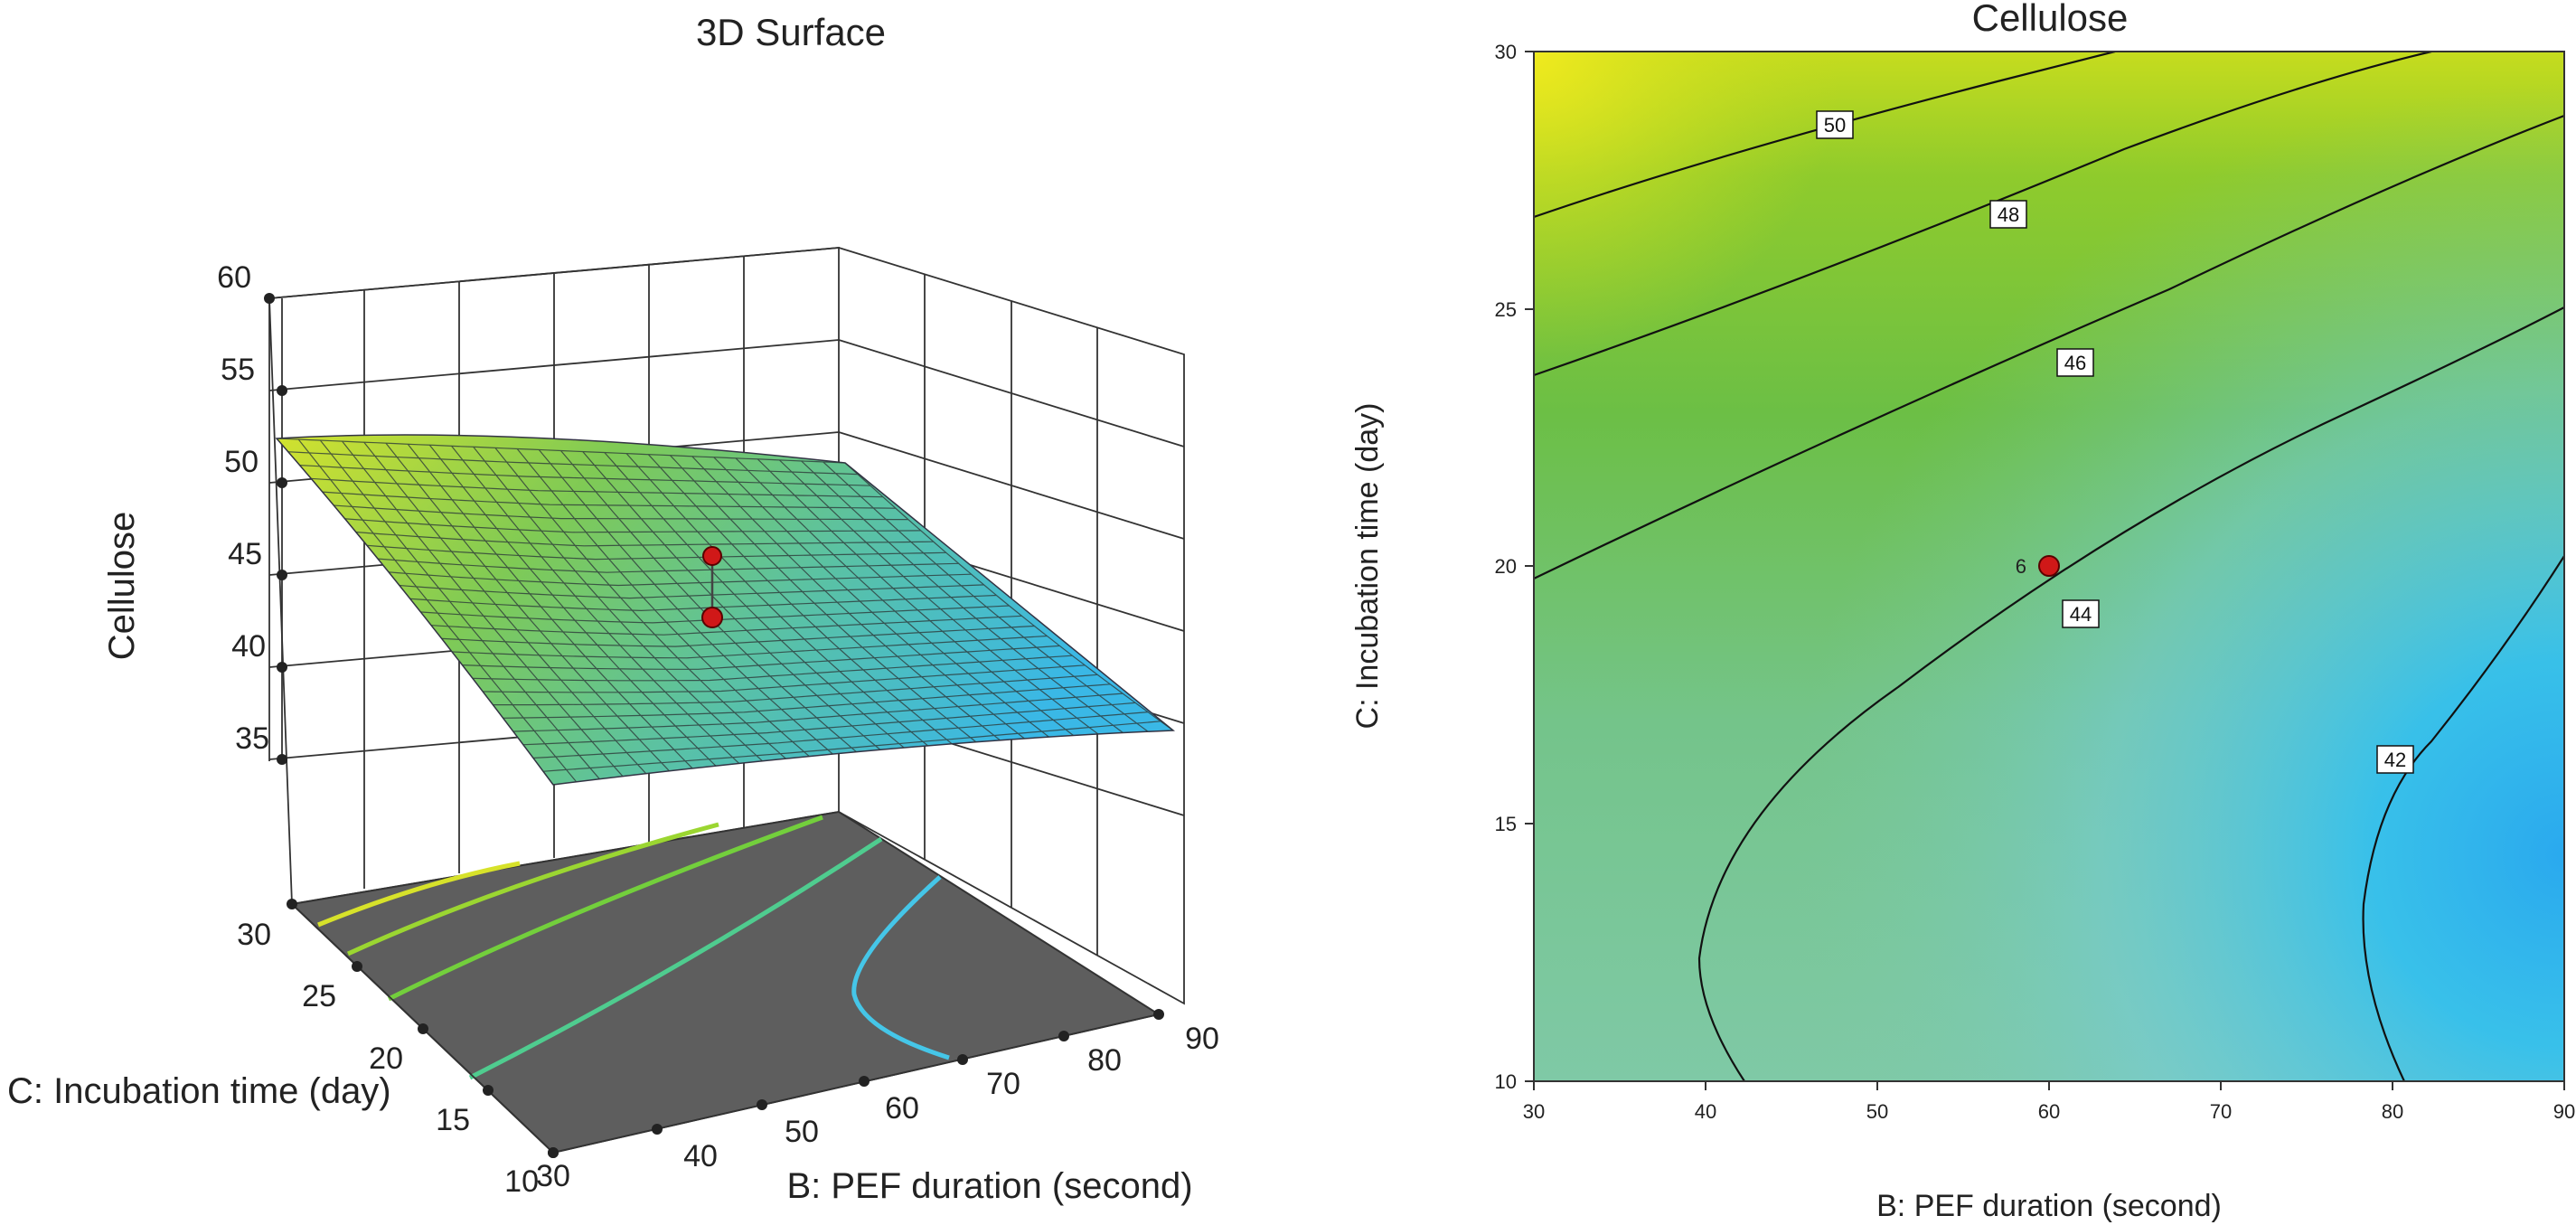 The image size is (2576, 1225). Describe the element at coordinates (252, 738) in the screenshot. I see `z-tick-label: 35` at that location.